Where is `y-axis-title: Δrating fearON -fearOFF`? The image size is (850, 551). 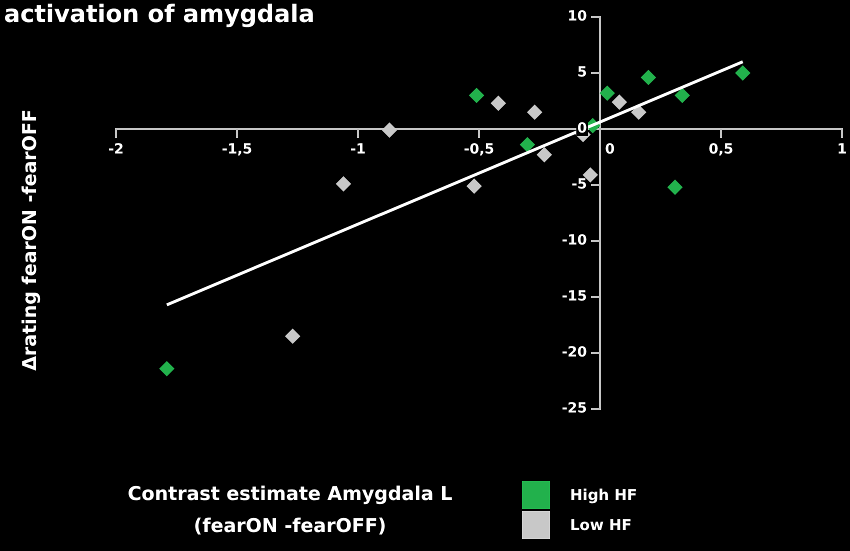
y-axis-title: Δrating fearON -fearOFF is located at coordinates (30, 240).